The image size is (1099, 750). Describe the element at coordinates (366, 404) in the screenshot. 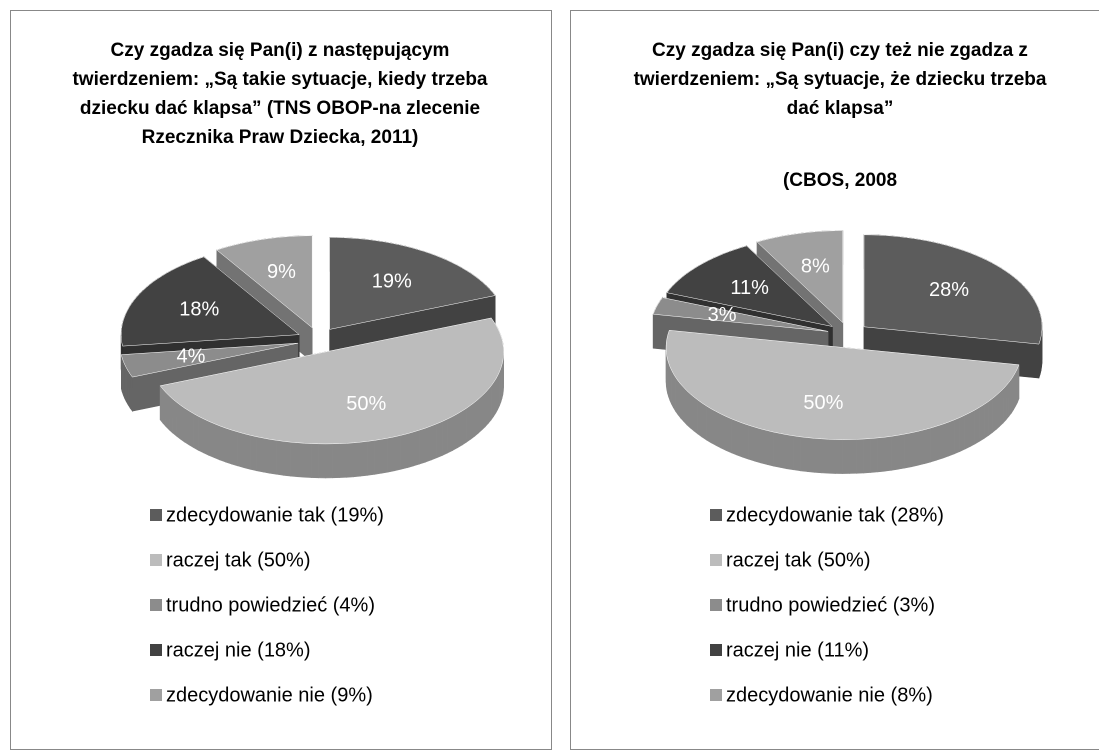

I see `data-label: 50%` at that location.